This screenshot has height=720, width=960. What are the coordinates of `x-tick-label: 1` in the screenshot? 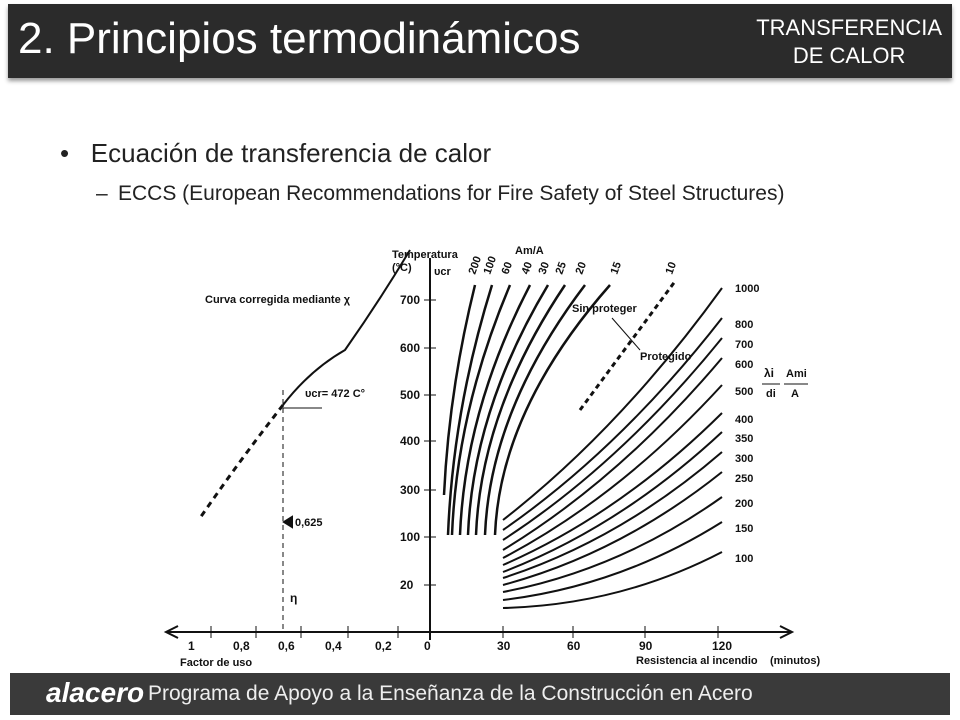 It's located at (191, 646).